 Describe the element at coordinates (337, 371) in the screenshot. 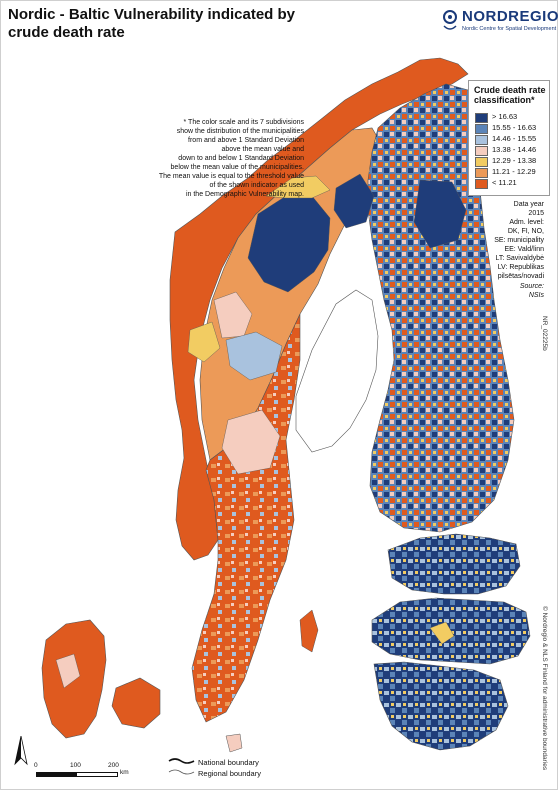

I see `gulf-of-bothnia` at that location.